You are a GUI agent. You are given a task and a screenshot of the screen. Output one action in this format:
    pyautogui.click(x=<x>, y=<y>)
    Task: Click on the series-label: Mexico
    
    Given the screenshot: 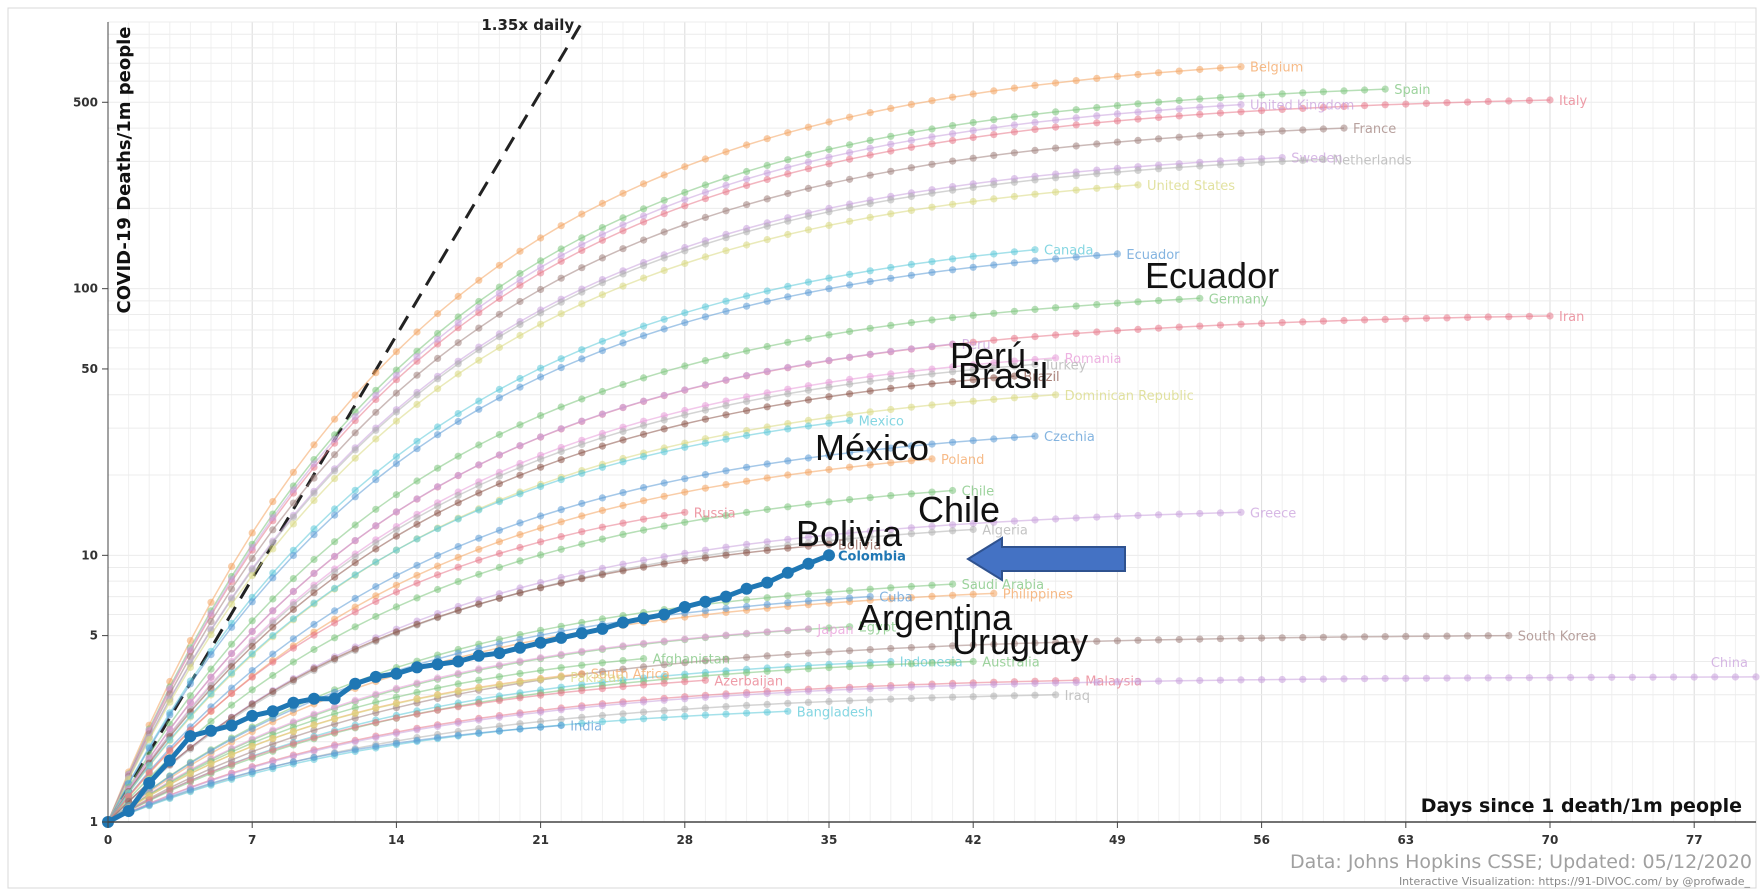 What is the action you would take?
    pyautogui.click(x=881, y=422)
    